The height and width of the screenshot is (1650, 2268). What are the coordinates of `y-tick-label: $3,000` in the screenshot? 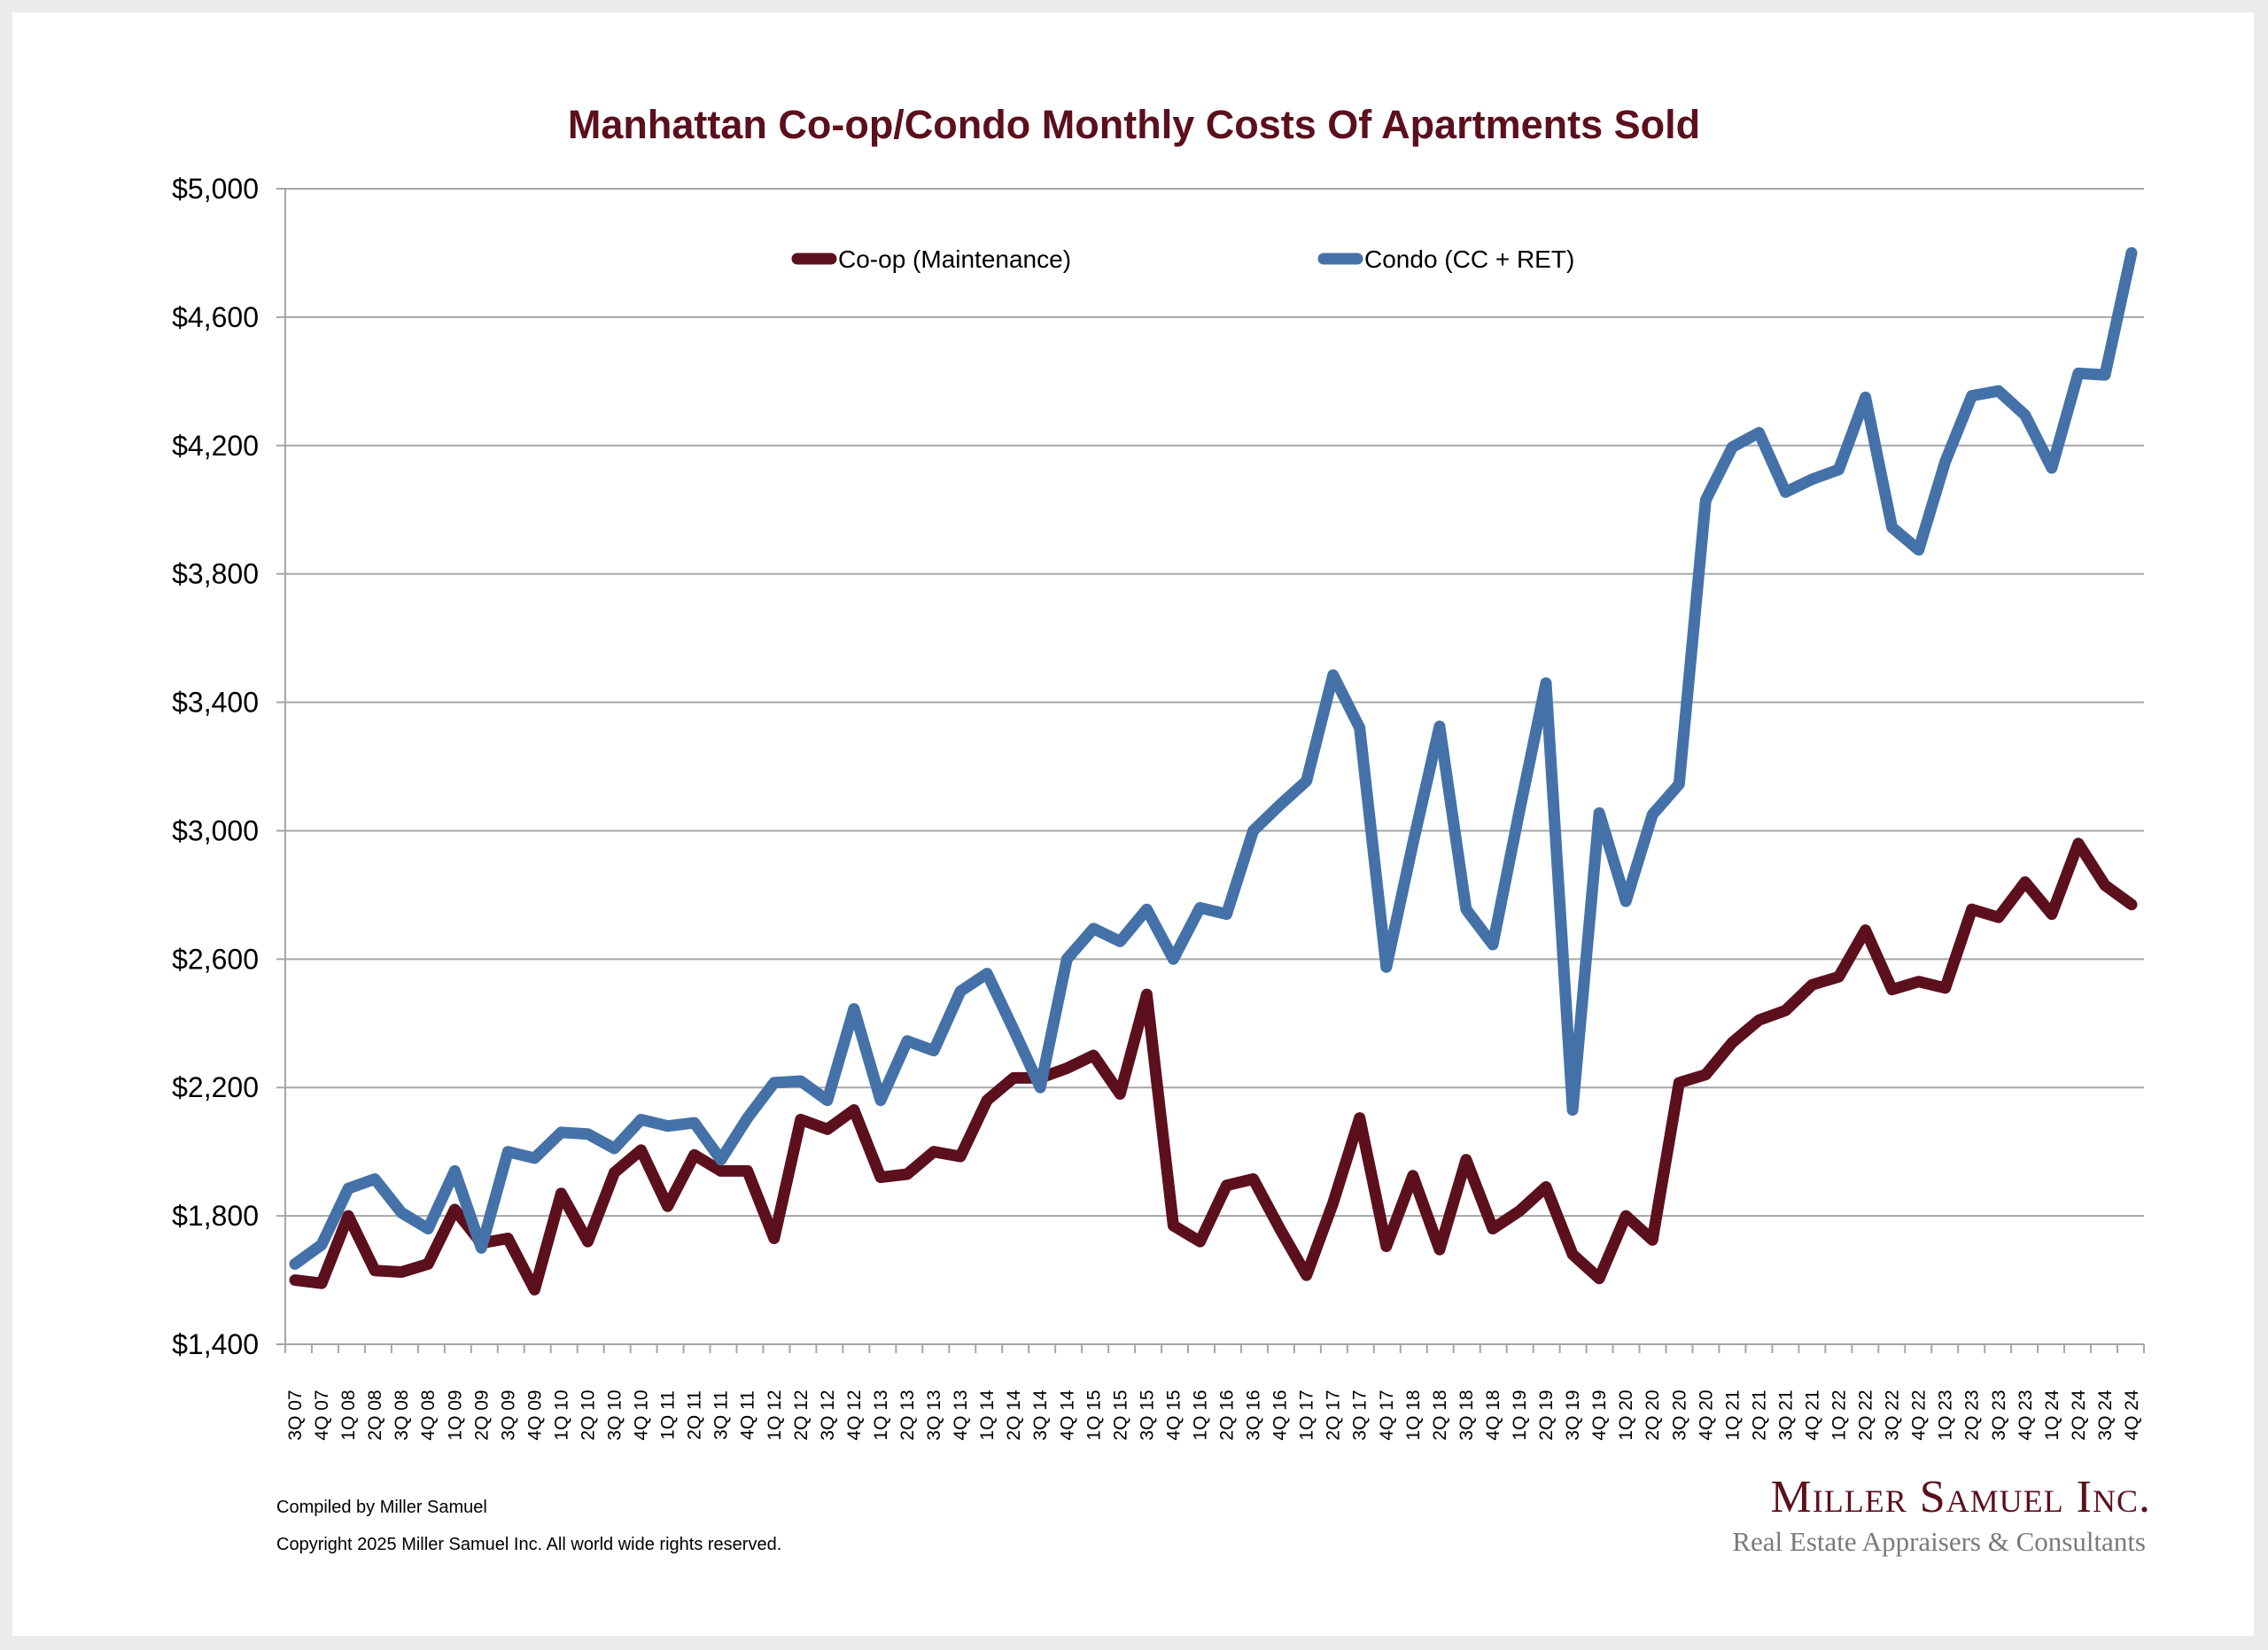 It's located at (215, 830).